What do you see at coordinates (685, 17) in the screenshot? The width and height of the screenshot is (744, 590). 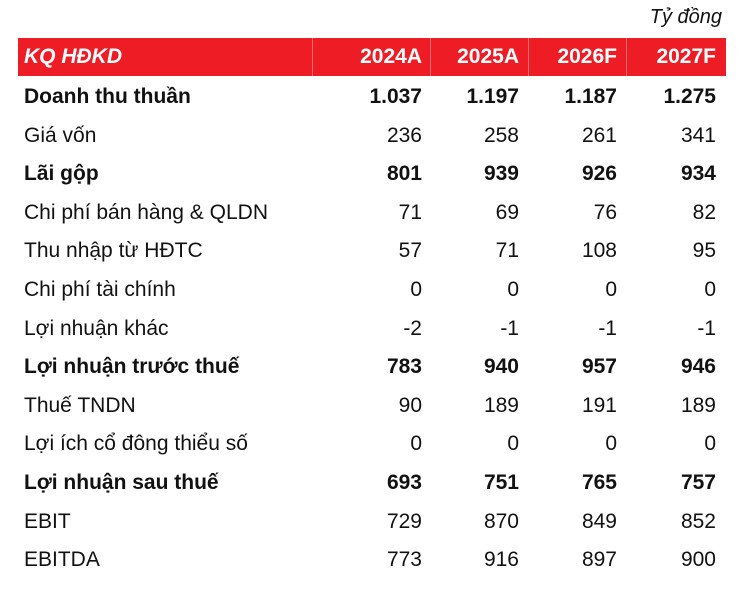 I see `unit-label: Tỷ đồng` at bounding box center [685, 17].